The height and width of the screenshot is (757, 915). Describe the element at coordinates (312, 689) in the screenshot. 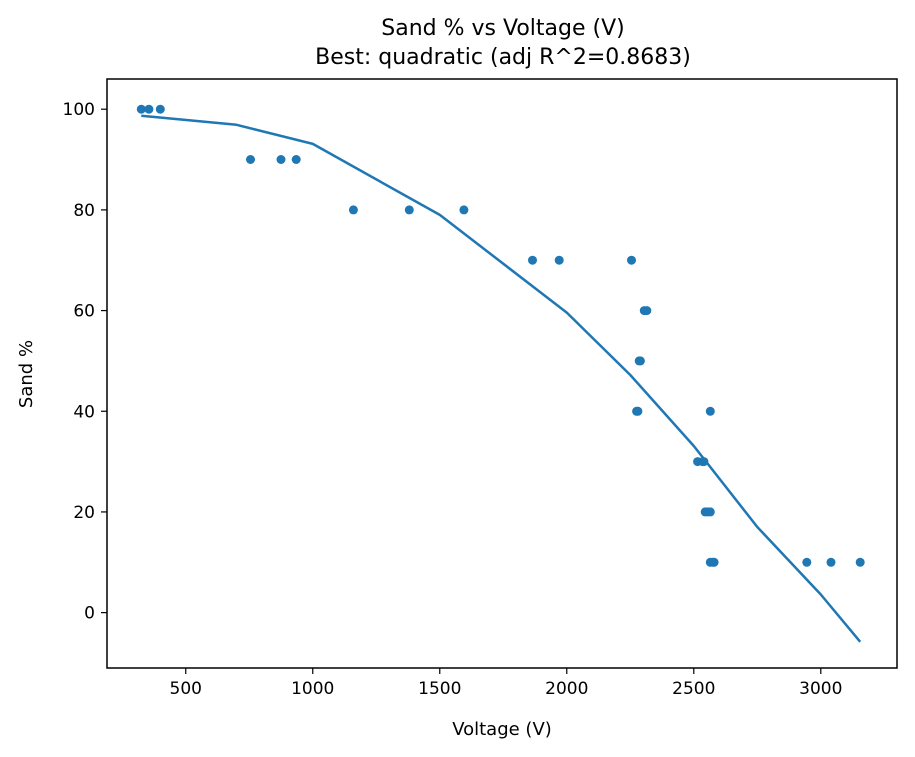

I see `x-tick-label: 1000` at that location.